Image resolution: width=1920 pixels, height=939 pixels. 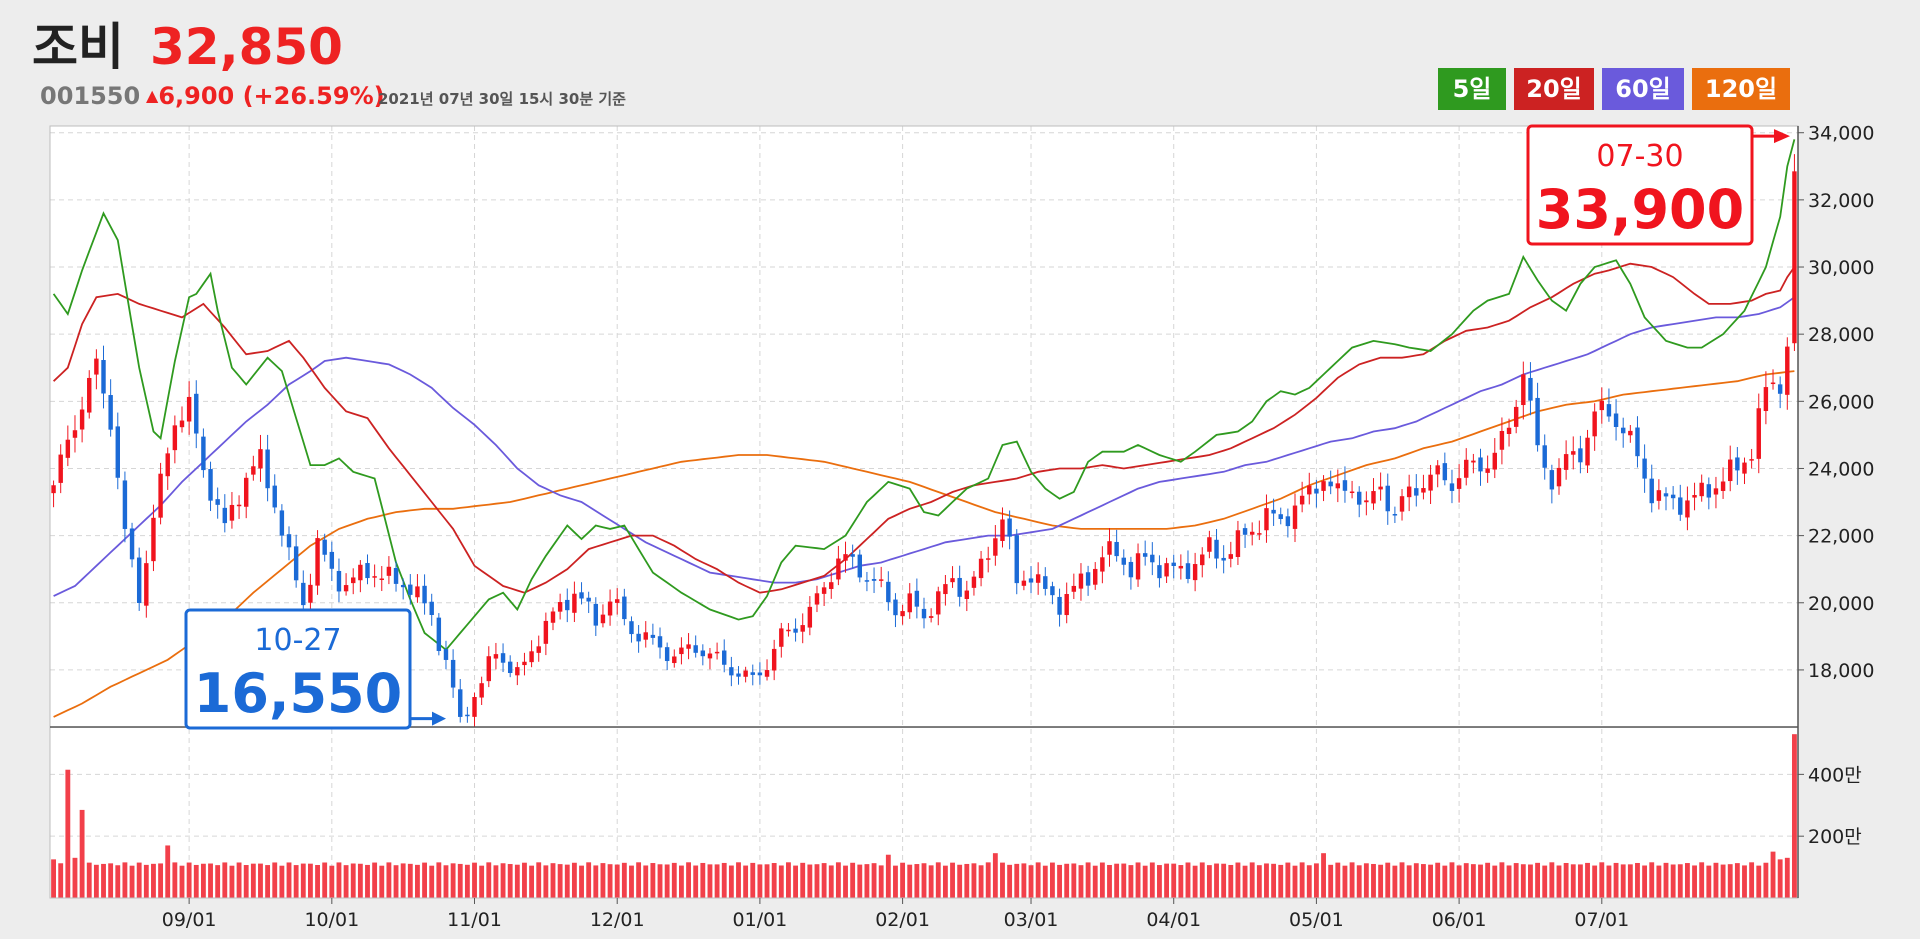 I want to click on volume-tick-label: 400만, so click(x=1835, y=775).